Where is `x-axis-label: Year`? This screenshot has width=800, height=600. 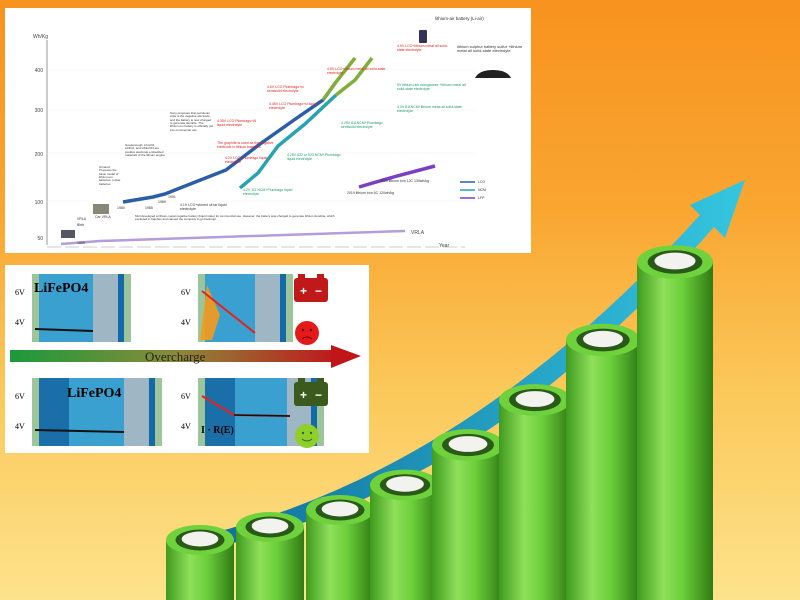 x-axis-label: Year is located at coordinates (444, 246).